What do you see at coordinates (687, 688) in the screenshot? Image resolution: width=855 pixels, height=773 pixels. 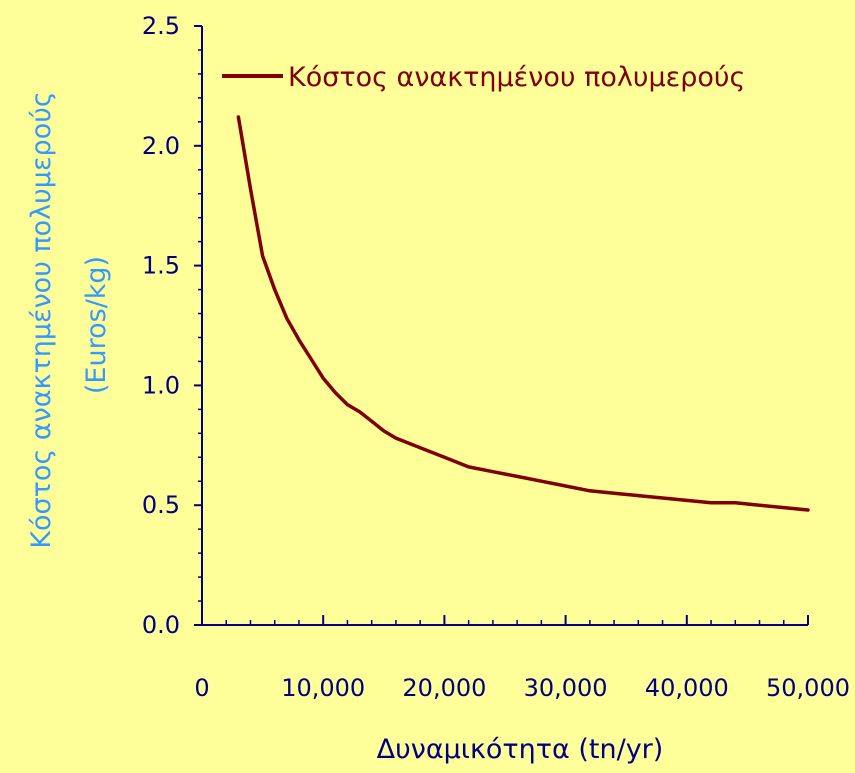 I see `x-tick-label: 40,000` at bounding box center [687, 688].